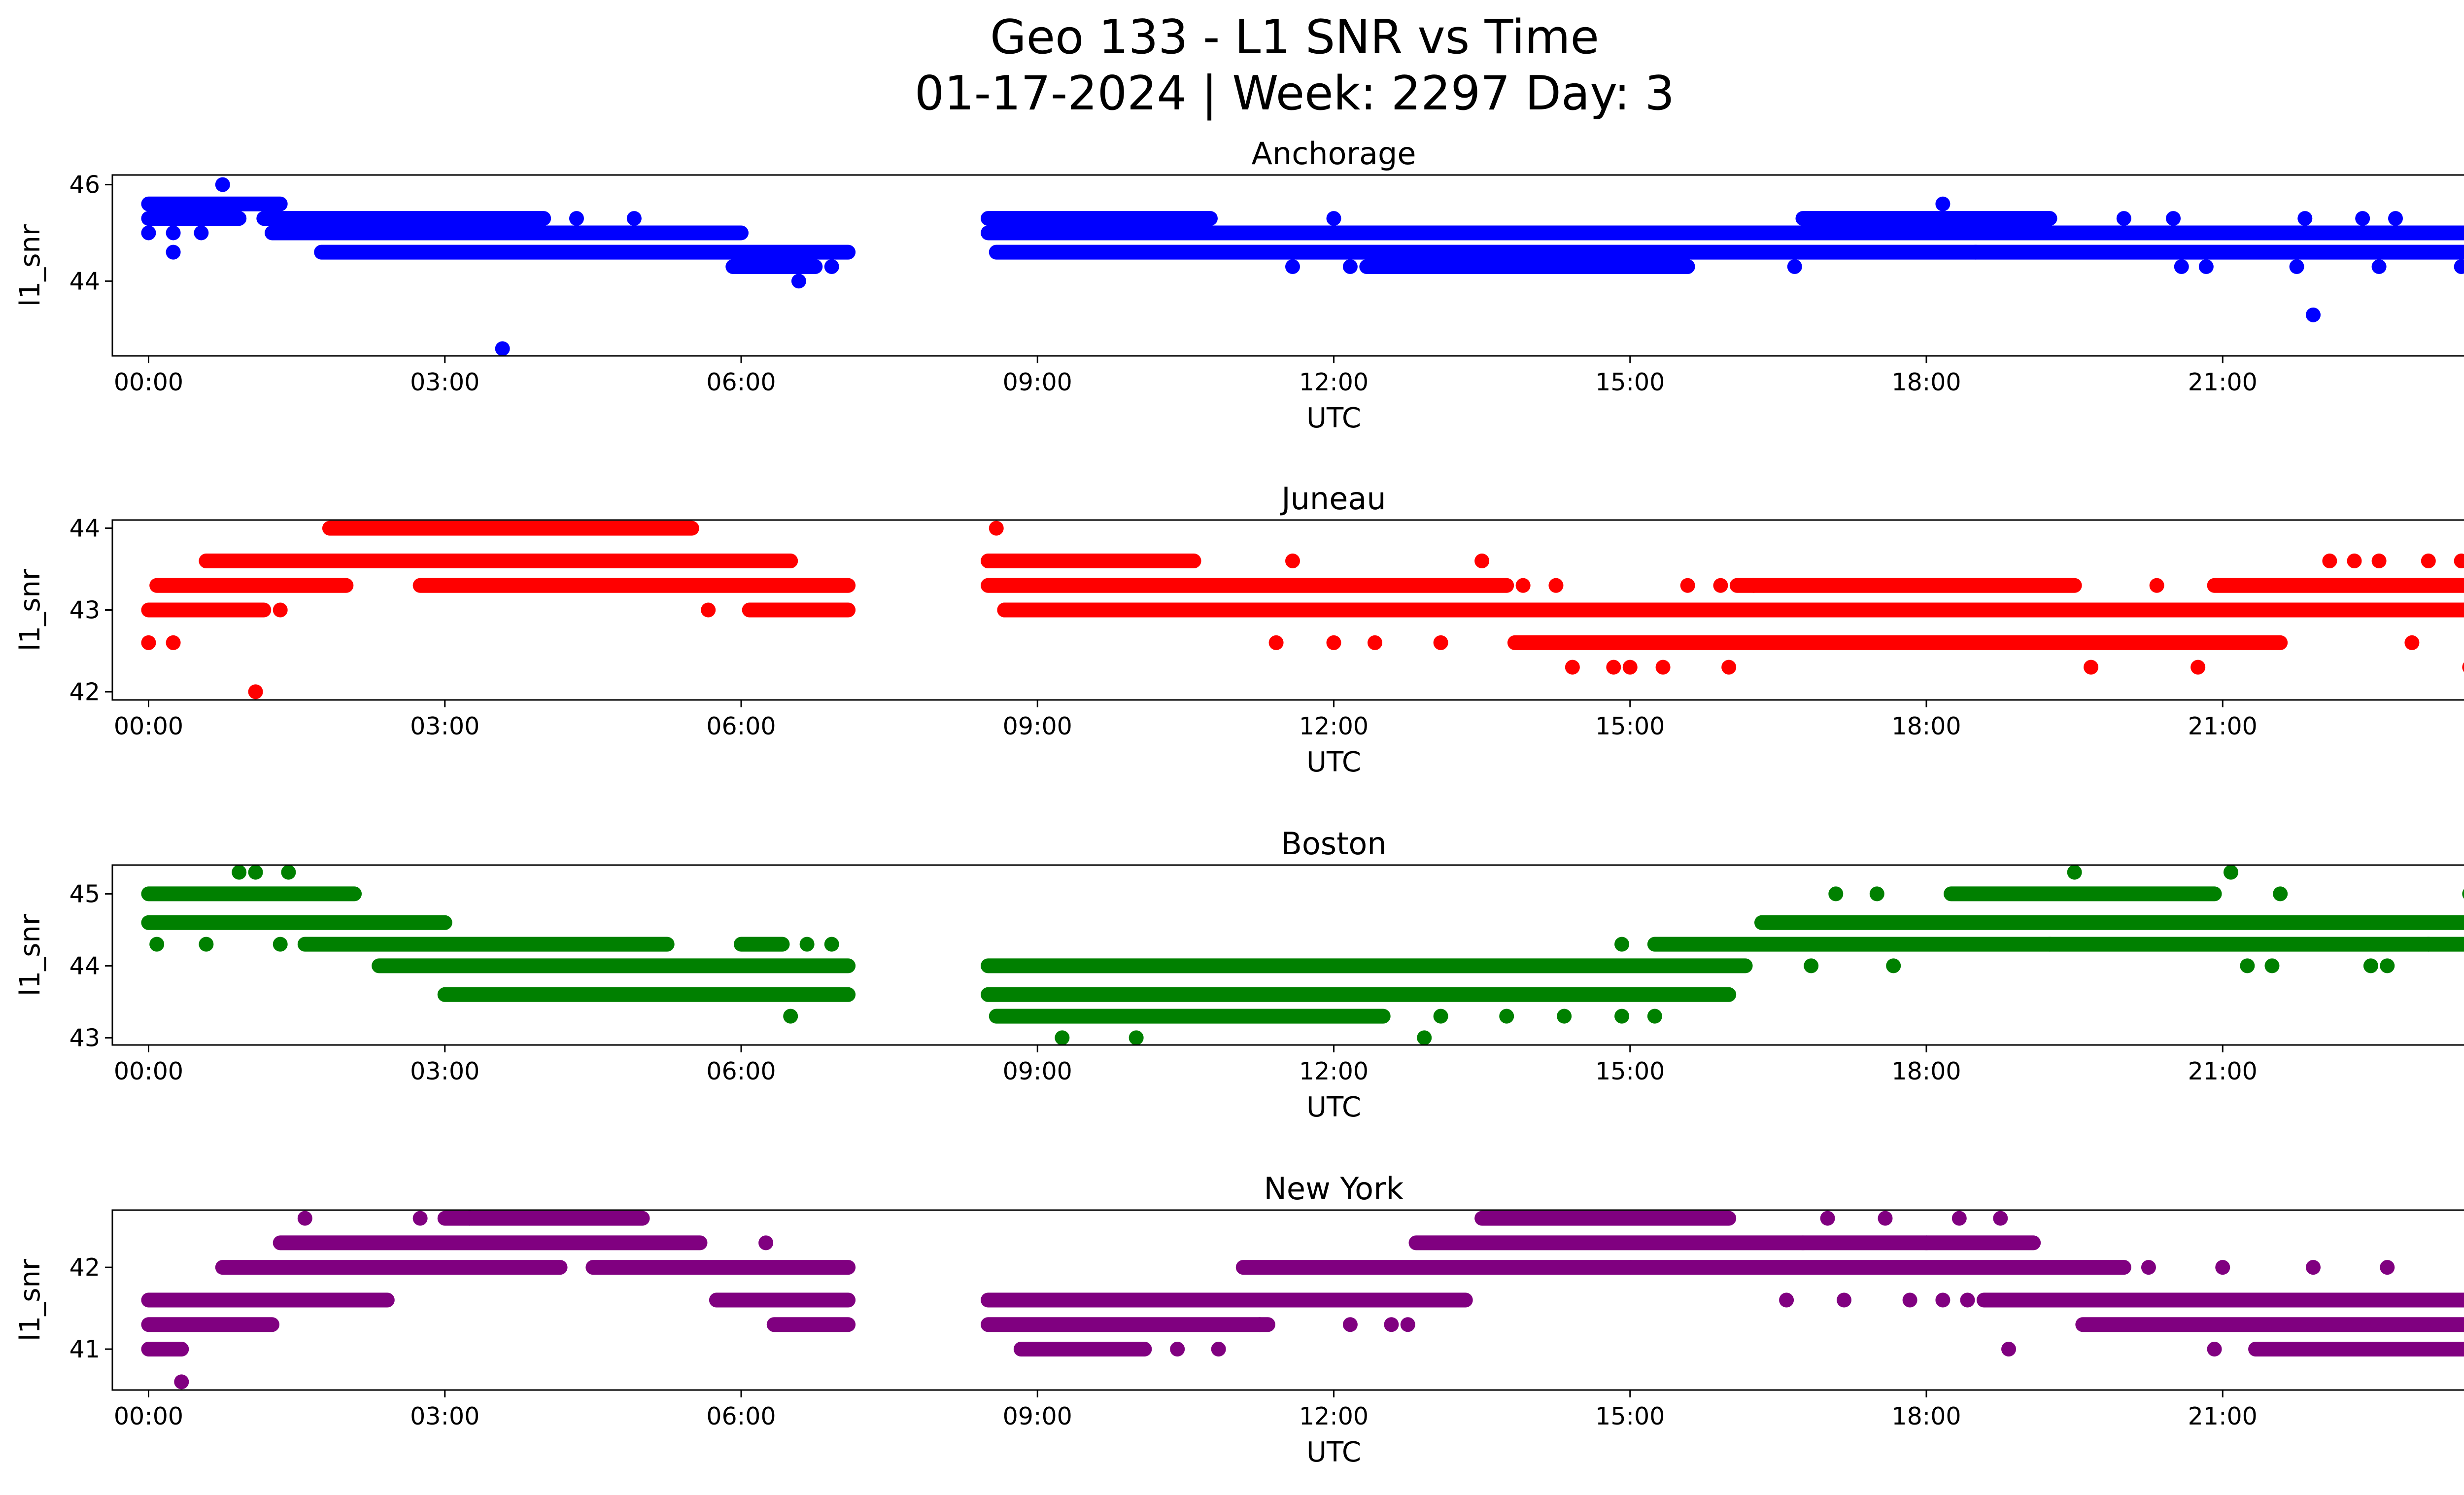  I want to click on anchorage-title: Anchorage, so click(1333, 154).